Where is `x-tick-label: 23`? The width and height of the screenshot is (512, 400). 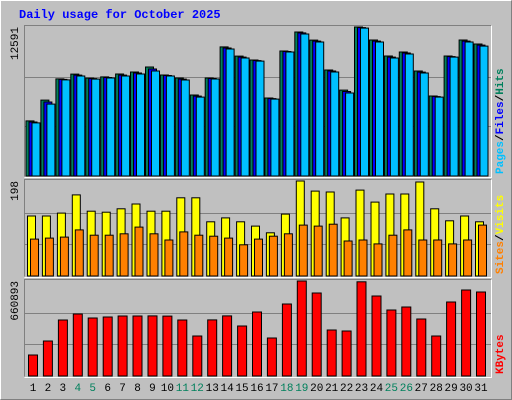 x-tick-label: 23 is located at coordinates (361, 389).